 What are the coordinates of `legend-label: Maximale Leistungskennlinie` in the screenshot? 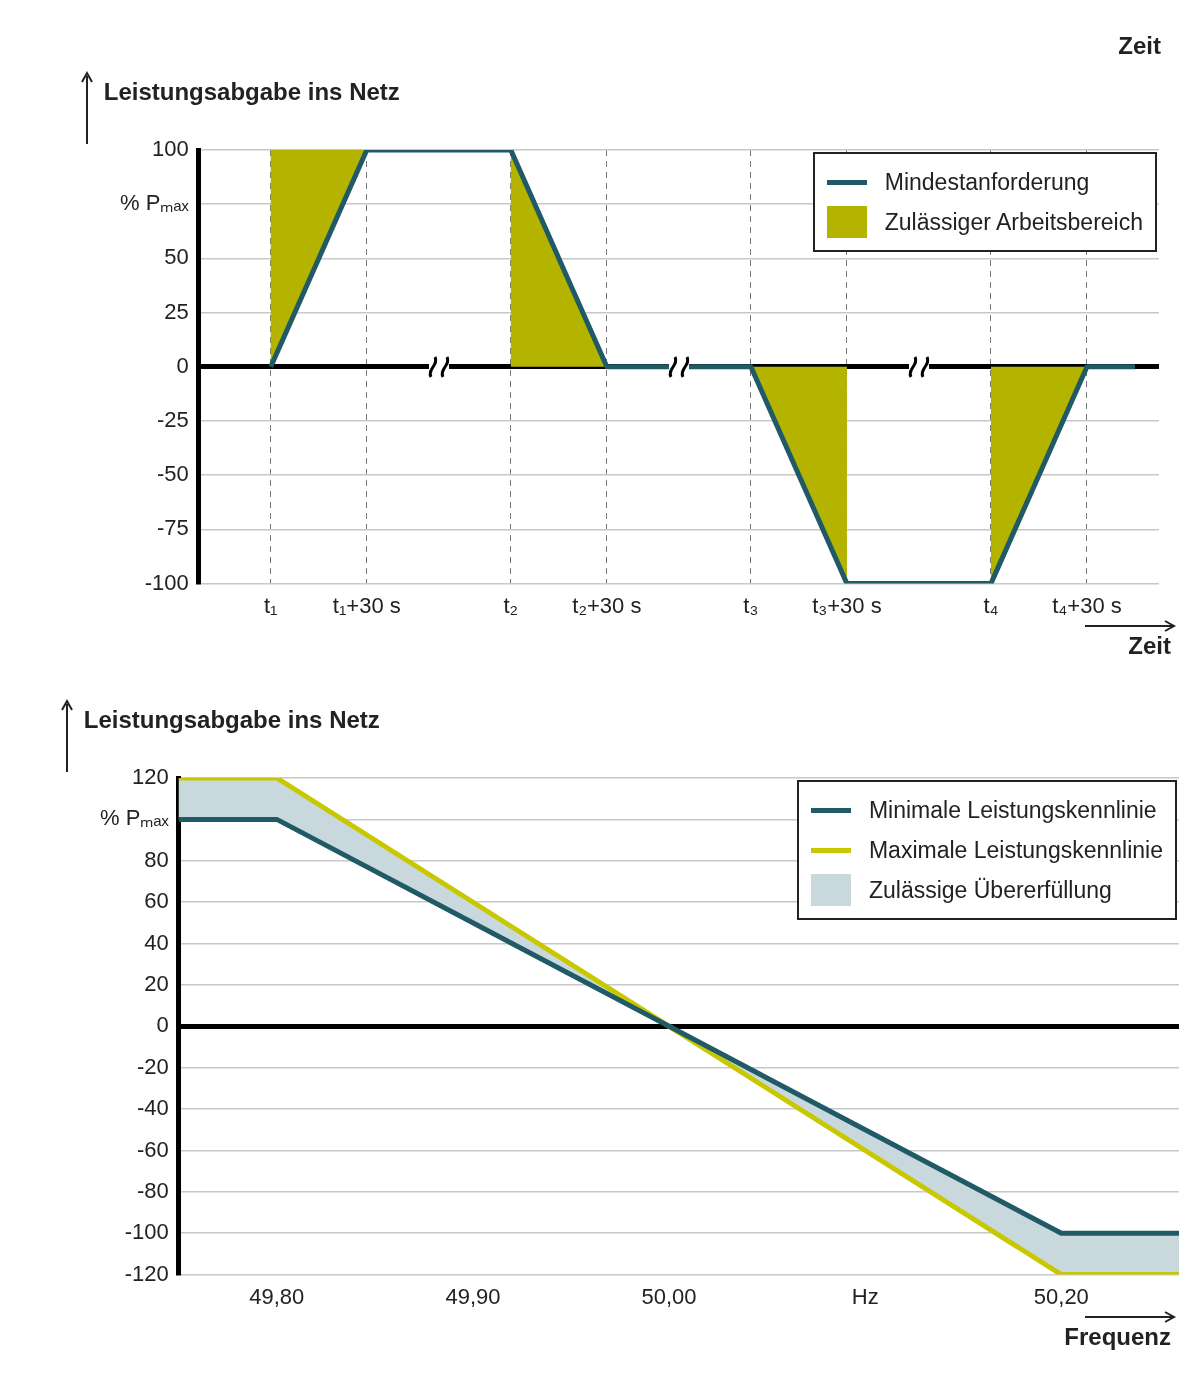 It's located at (1015, 850).